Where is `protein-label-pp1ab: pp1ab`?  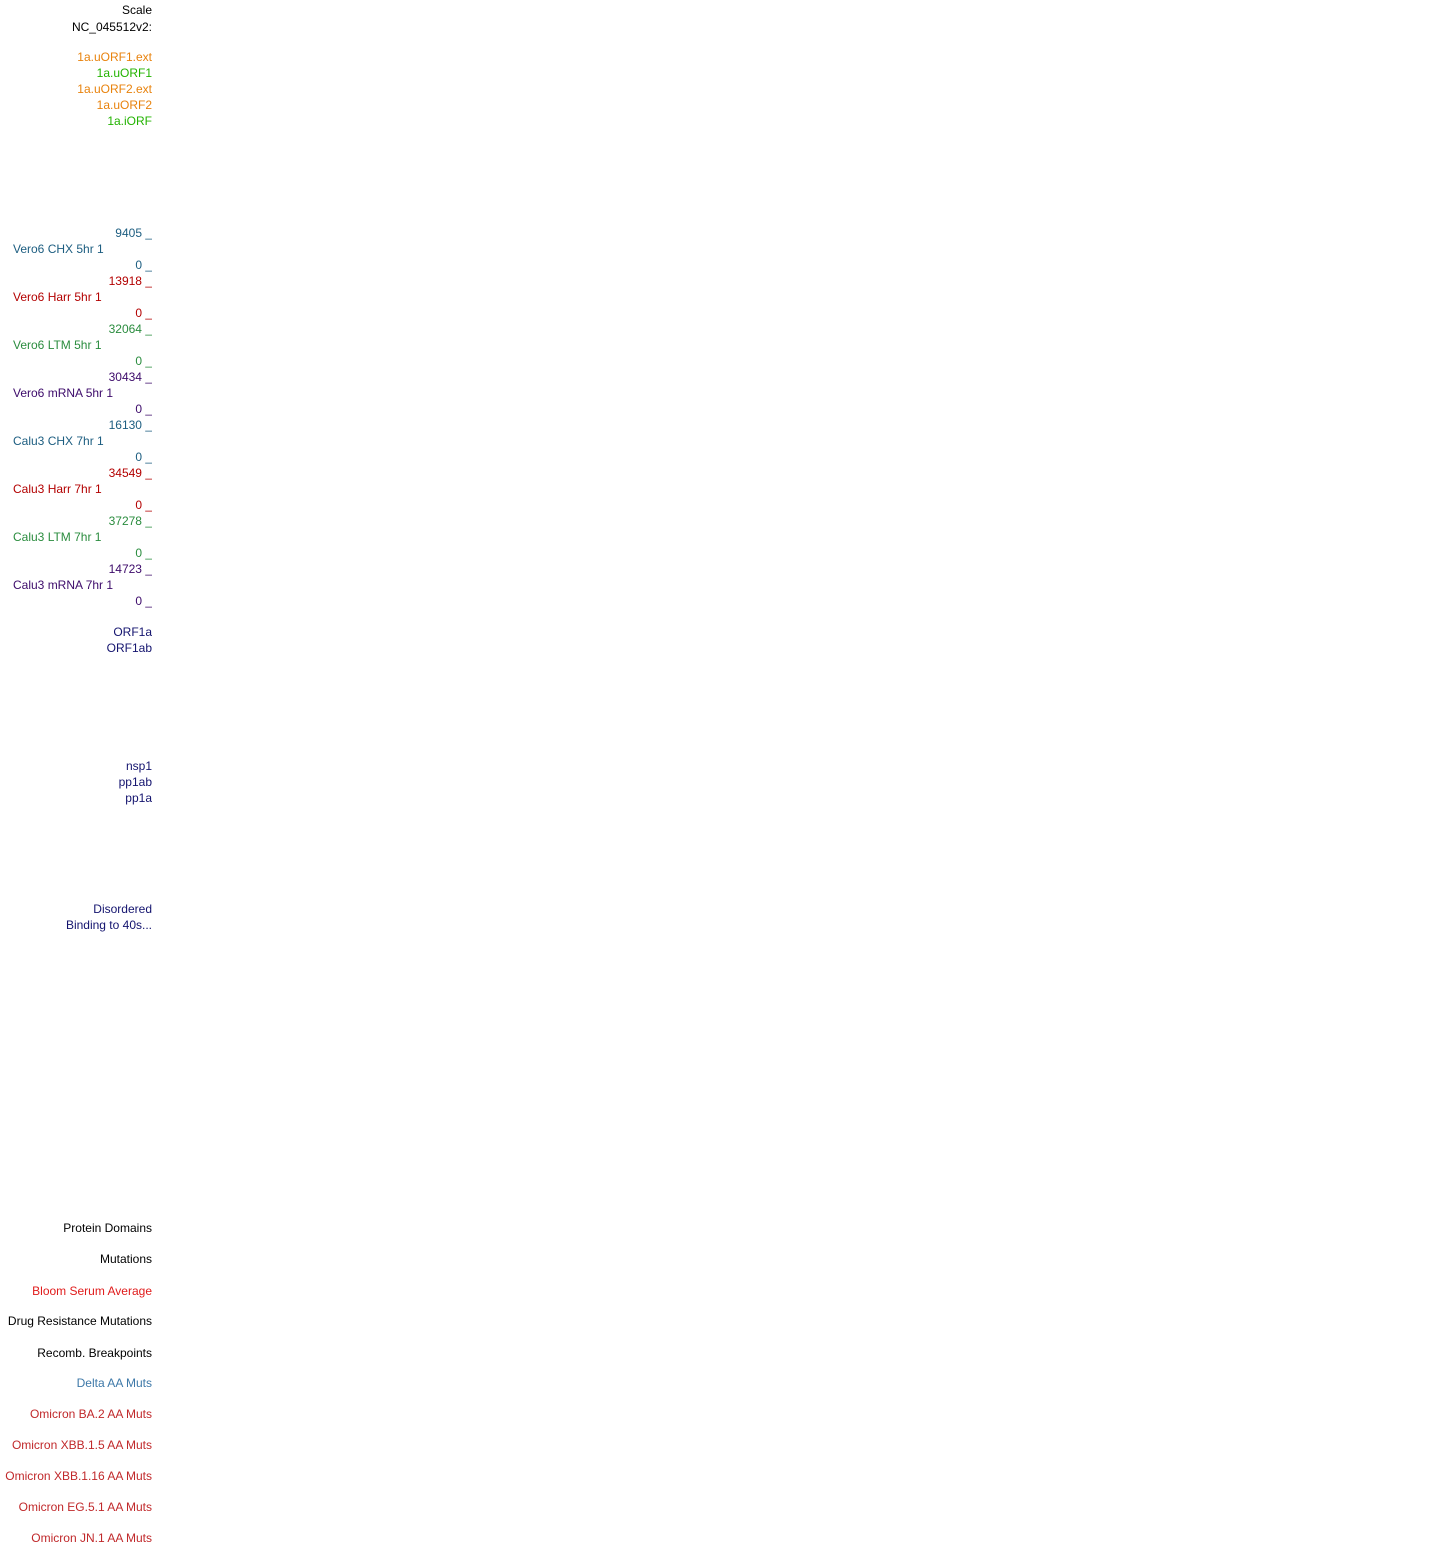 protein-label-pp1ab: pp1ab is located at coordinates (135, 782).